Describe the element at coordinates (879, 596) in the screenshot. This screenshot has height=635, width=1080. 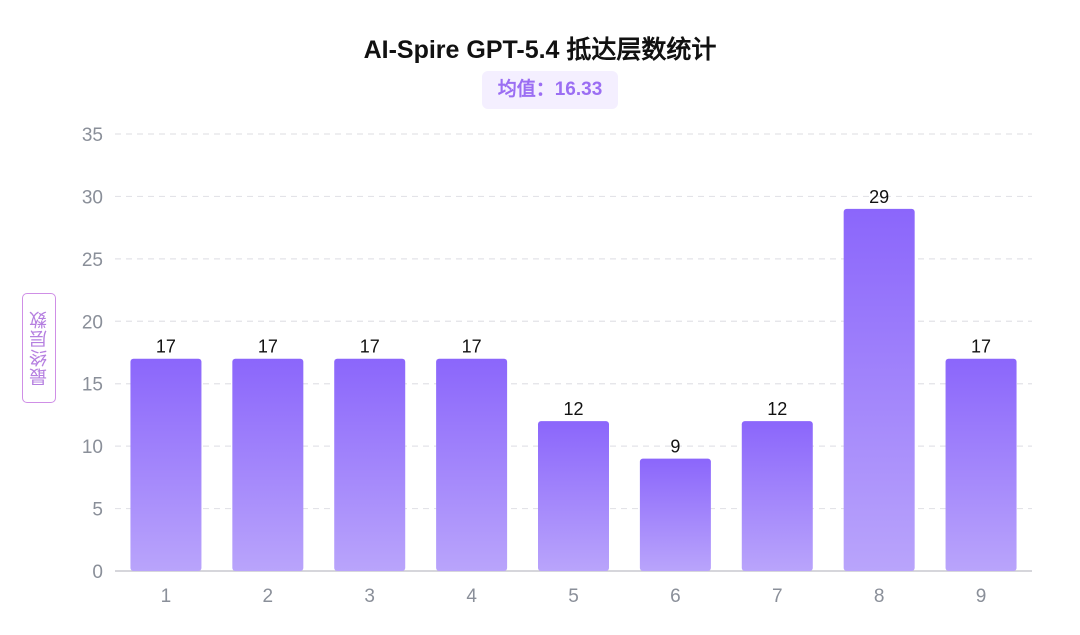
I see `x-tick-label: 8` at that location.